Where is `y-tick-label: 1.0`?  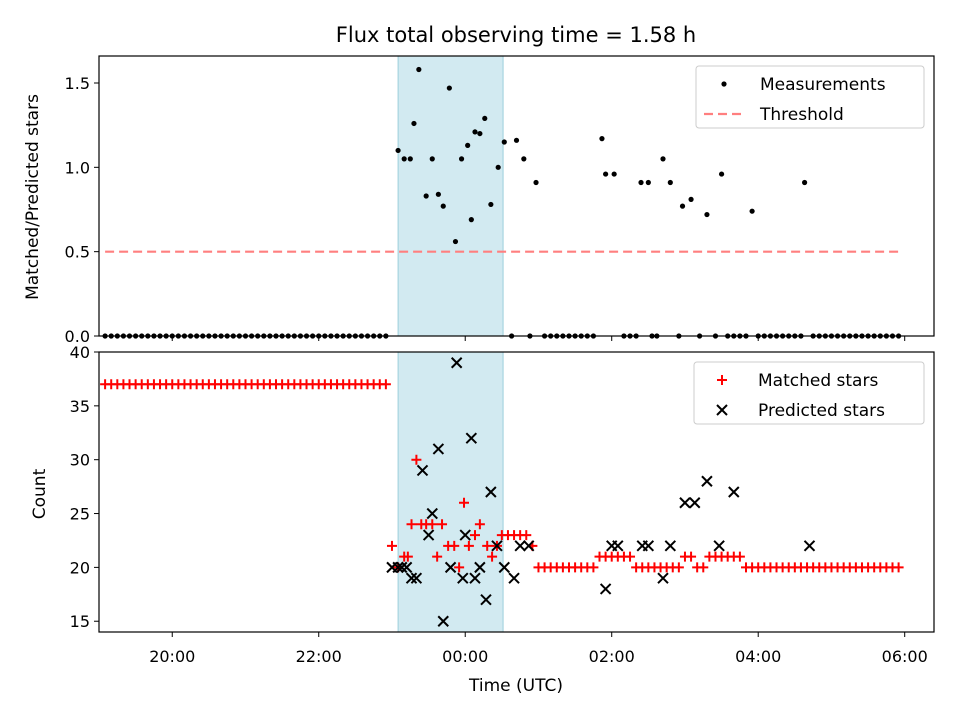 y-tick-label: 1.0 is located at coordinates (77, 167).